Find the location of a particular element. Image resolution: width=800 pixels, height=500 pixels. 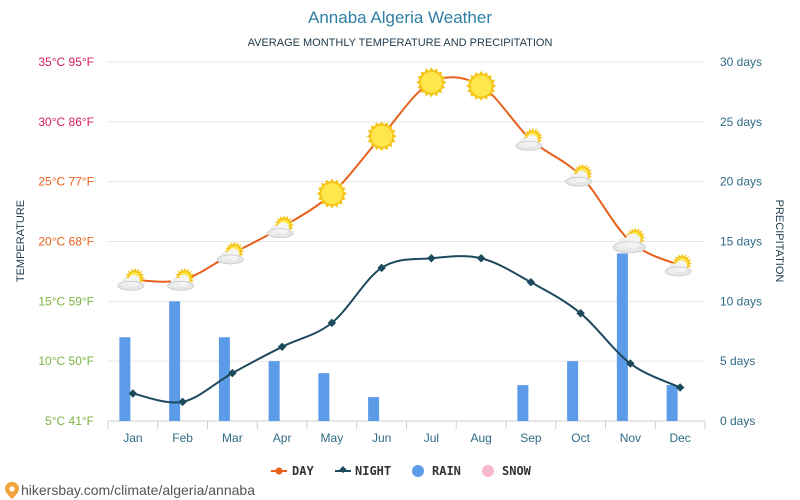

x-tick-label: Apr is located at coordinates (282, 438).